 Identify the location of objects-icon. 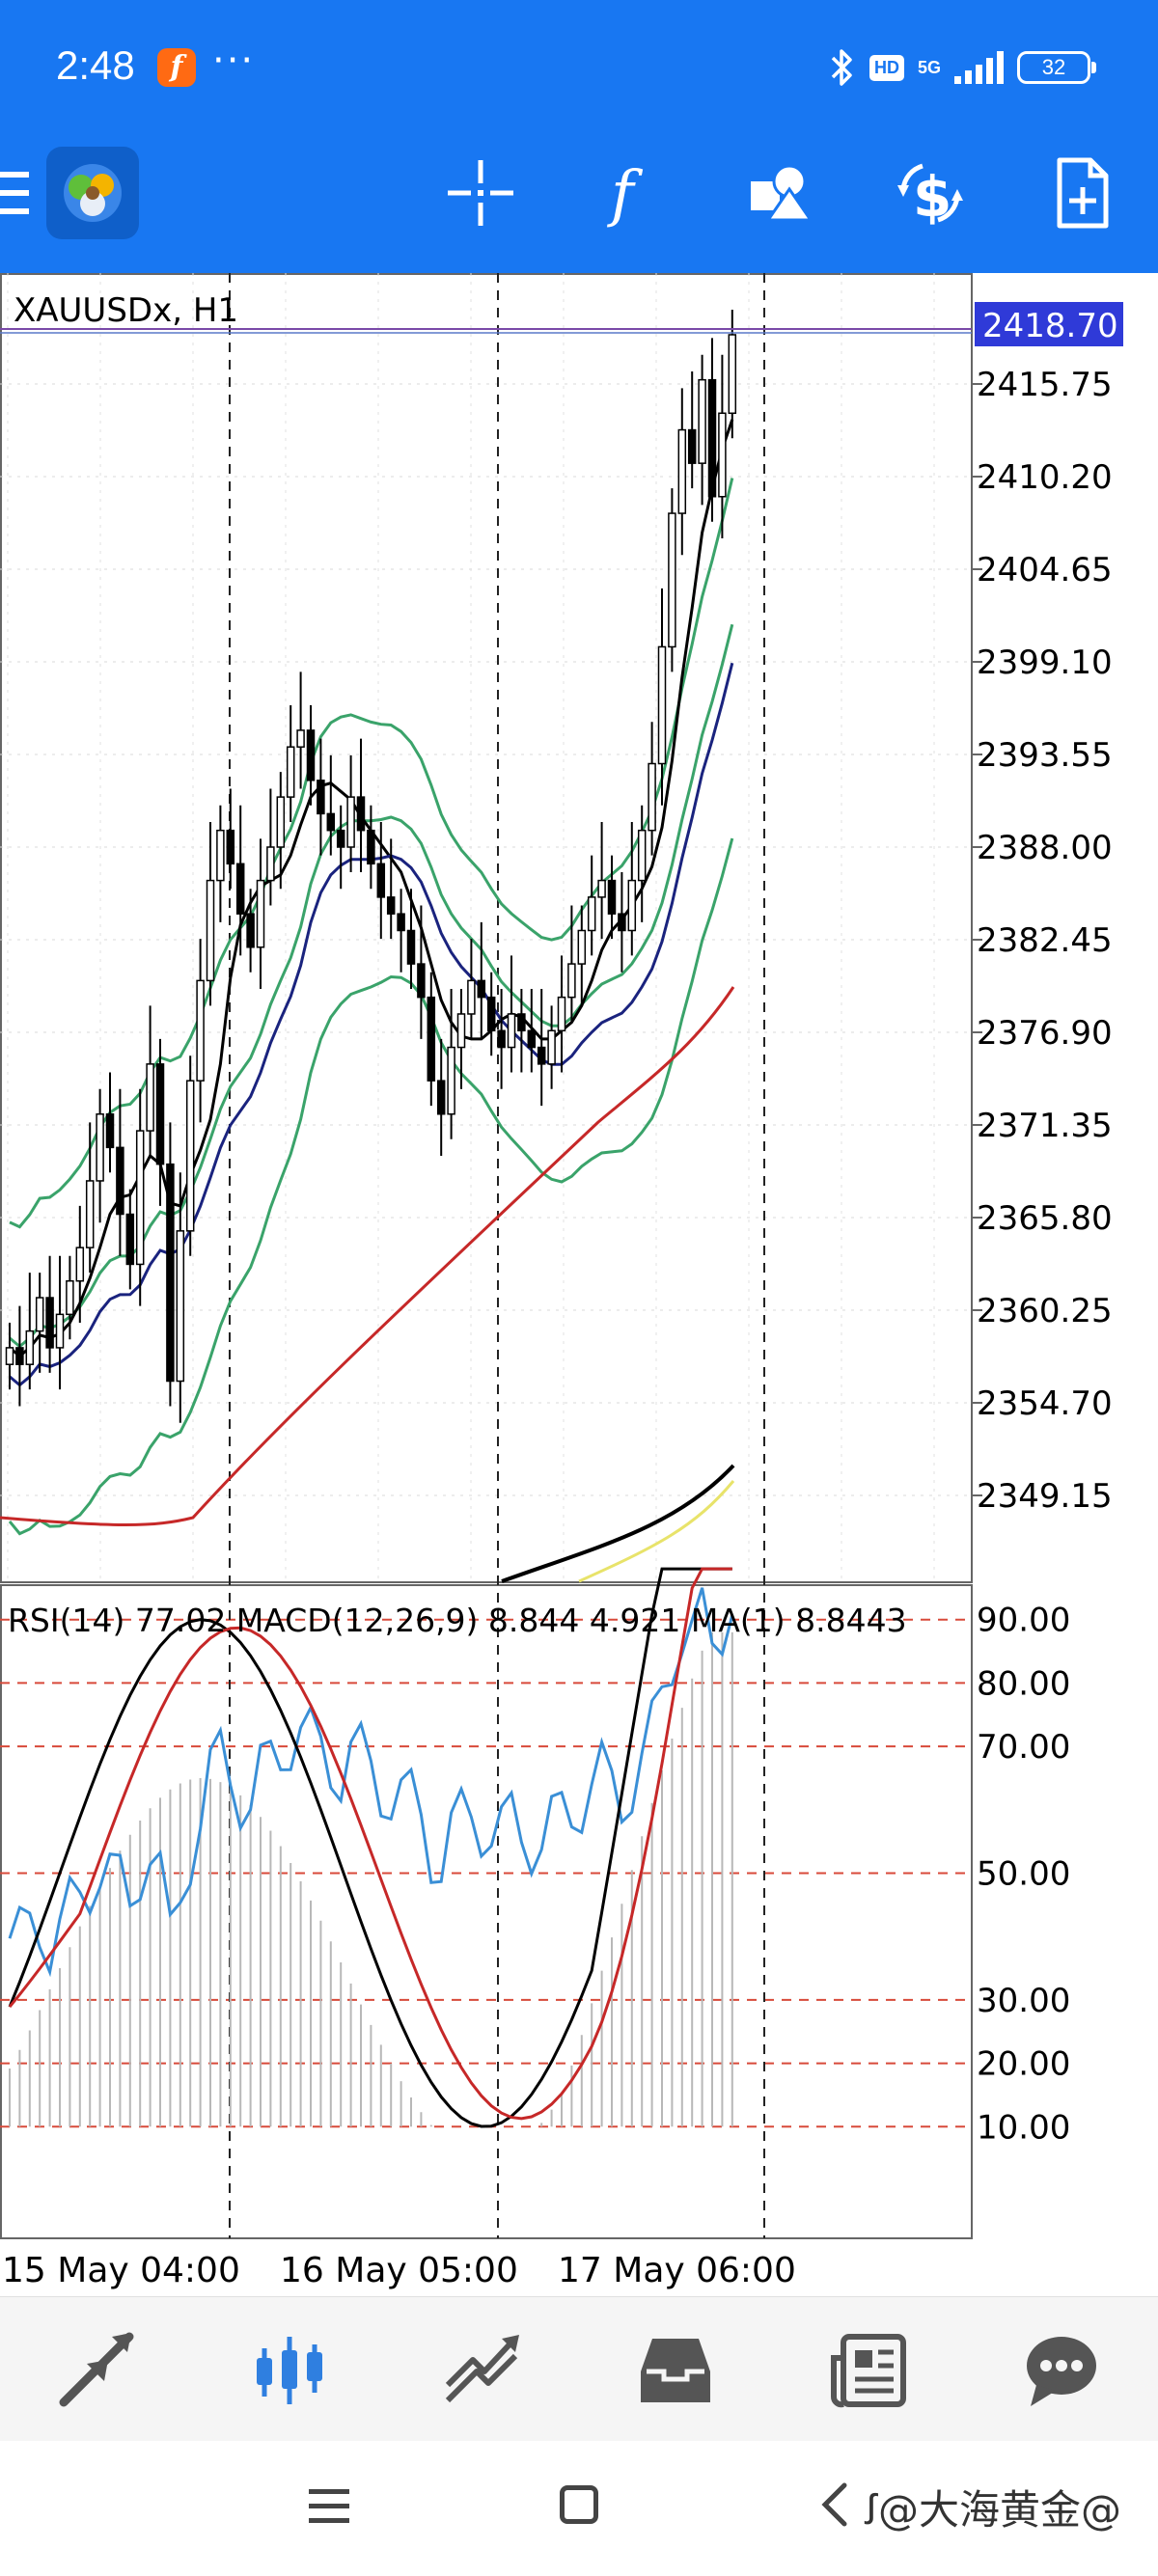
(781, 193).